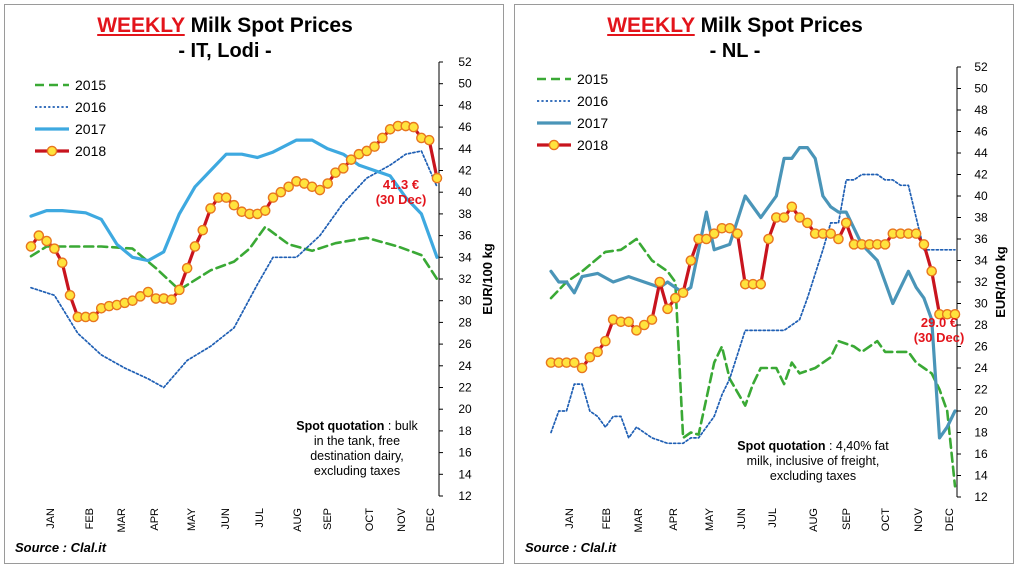  I want to click on y-tick-label: 30, so click(981, 304).